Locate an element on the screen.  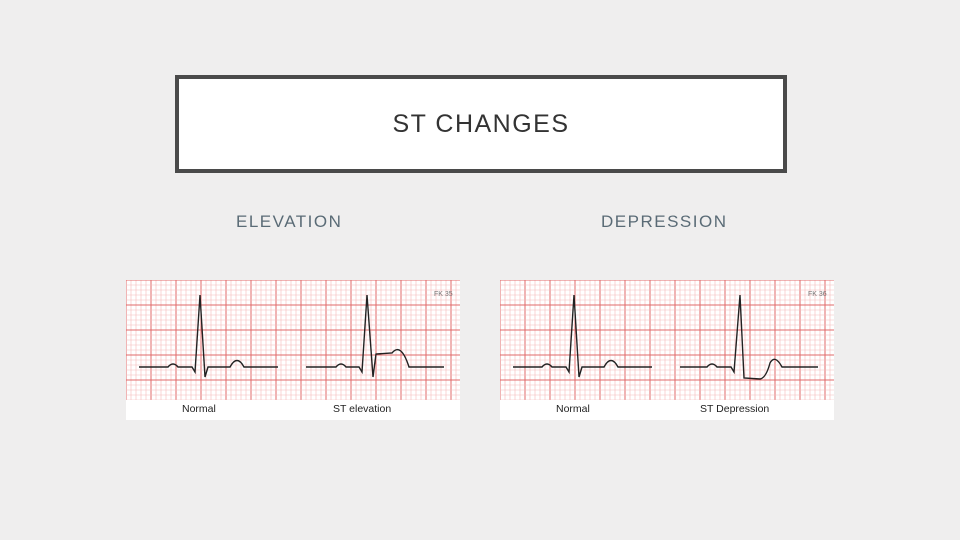
ecg-trace-st-depression is located at coordinates (749, 337).